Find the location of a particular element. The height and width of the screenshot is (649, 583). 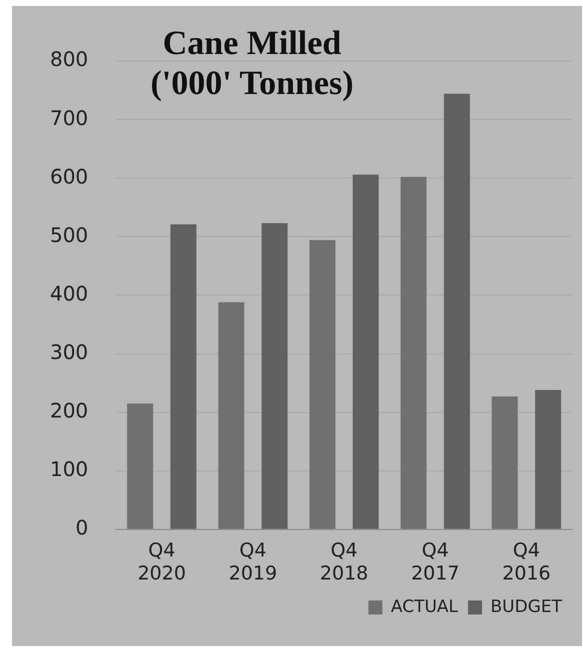

y-tick-label: 100 is located at coordinates (69, 469).